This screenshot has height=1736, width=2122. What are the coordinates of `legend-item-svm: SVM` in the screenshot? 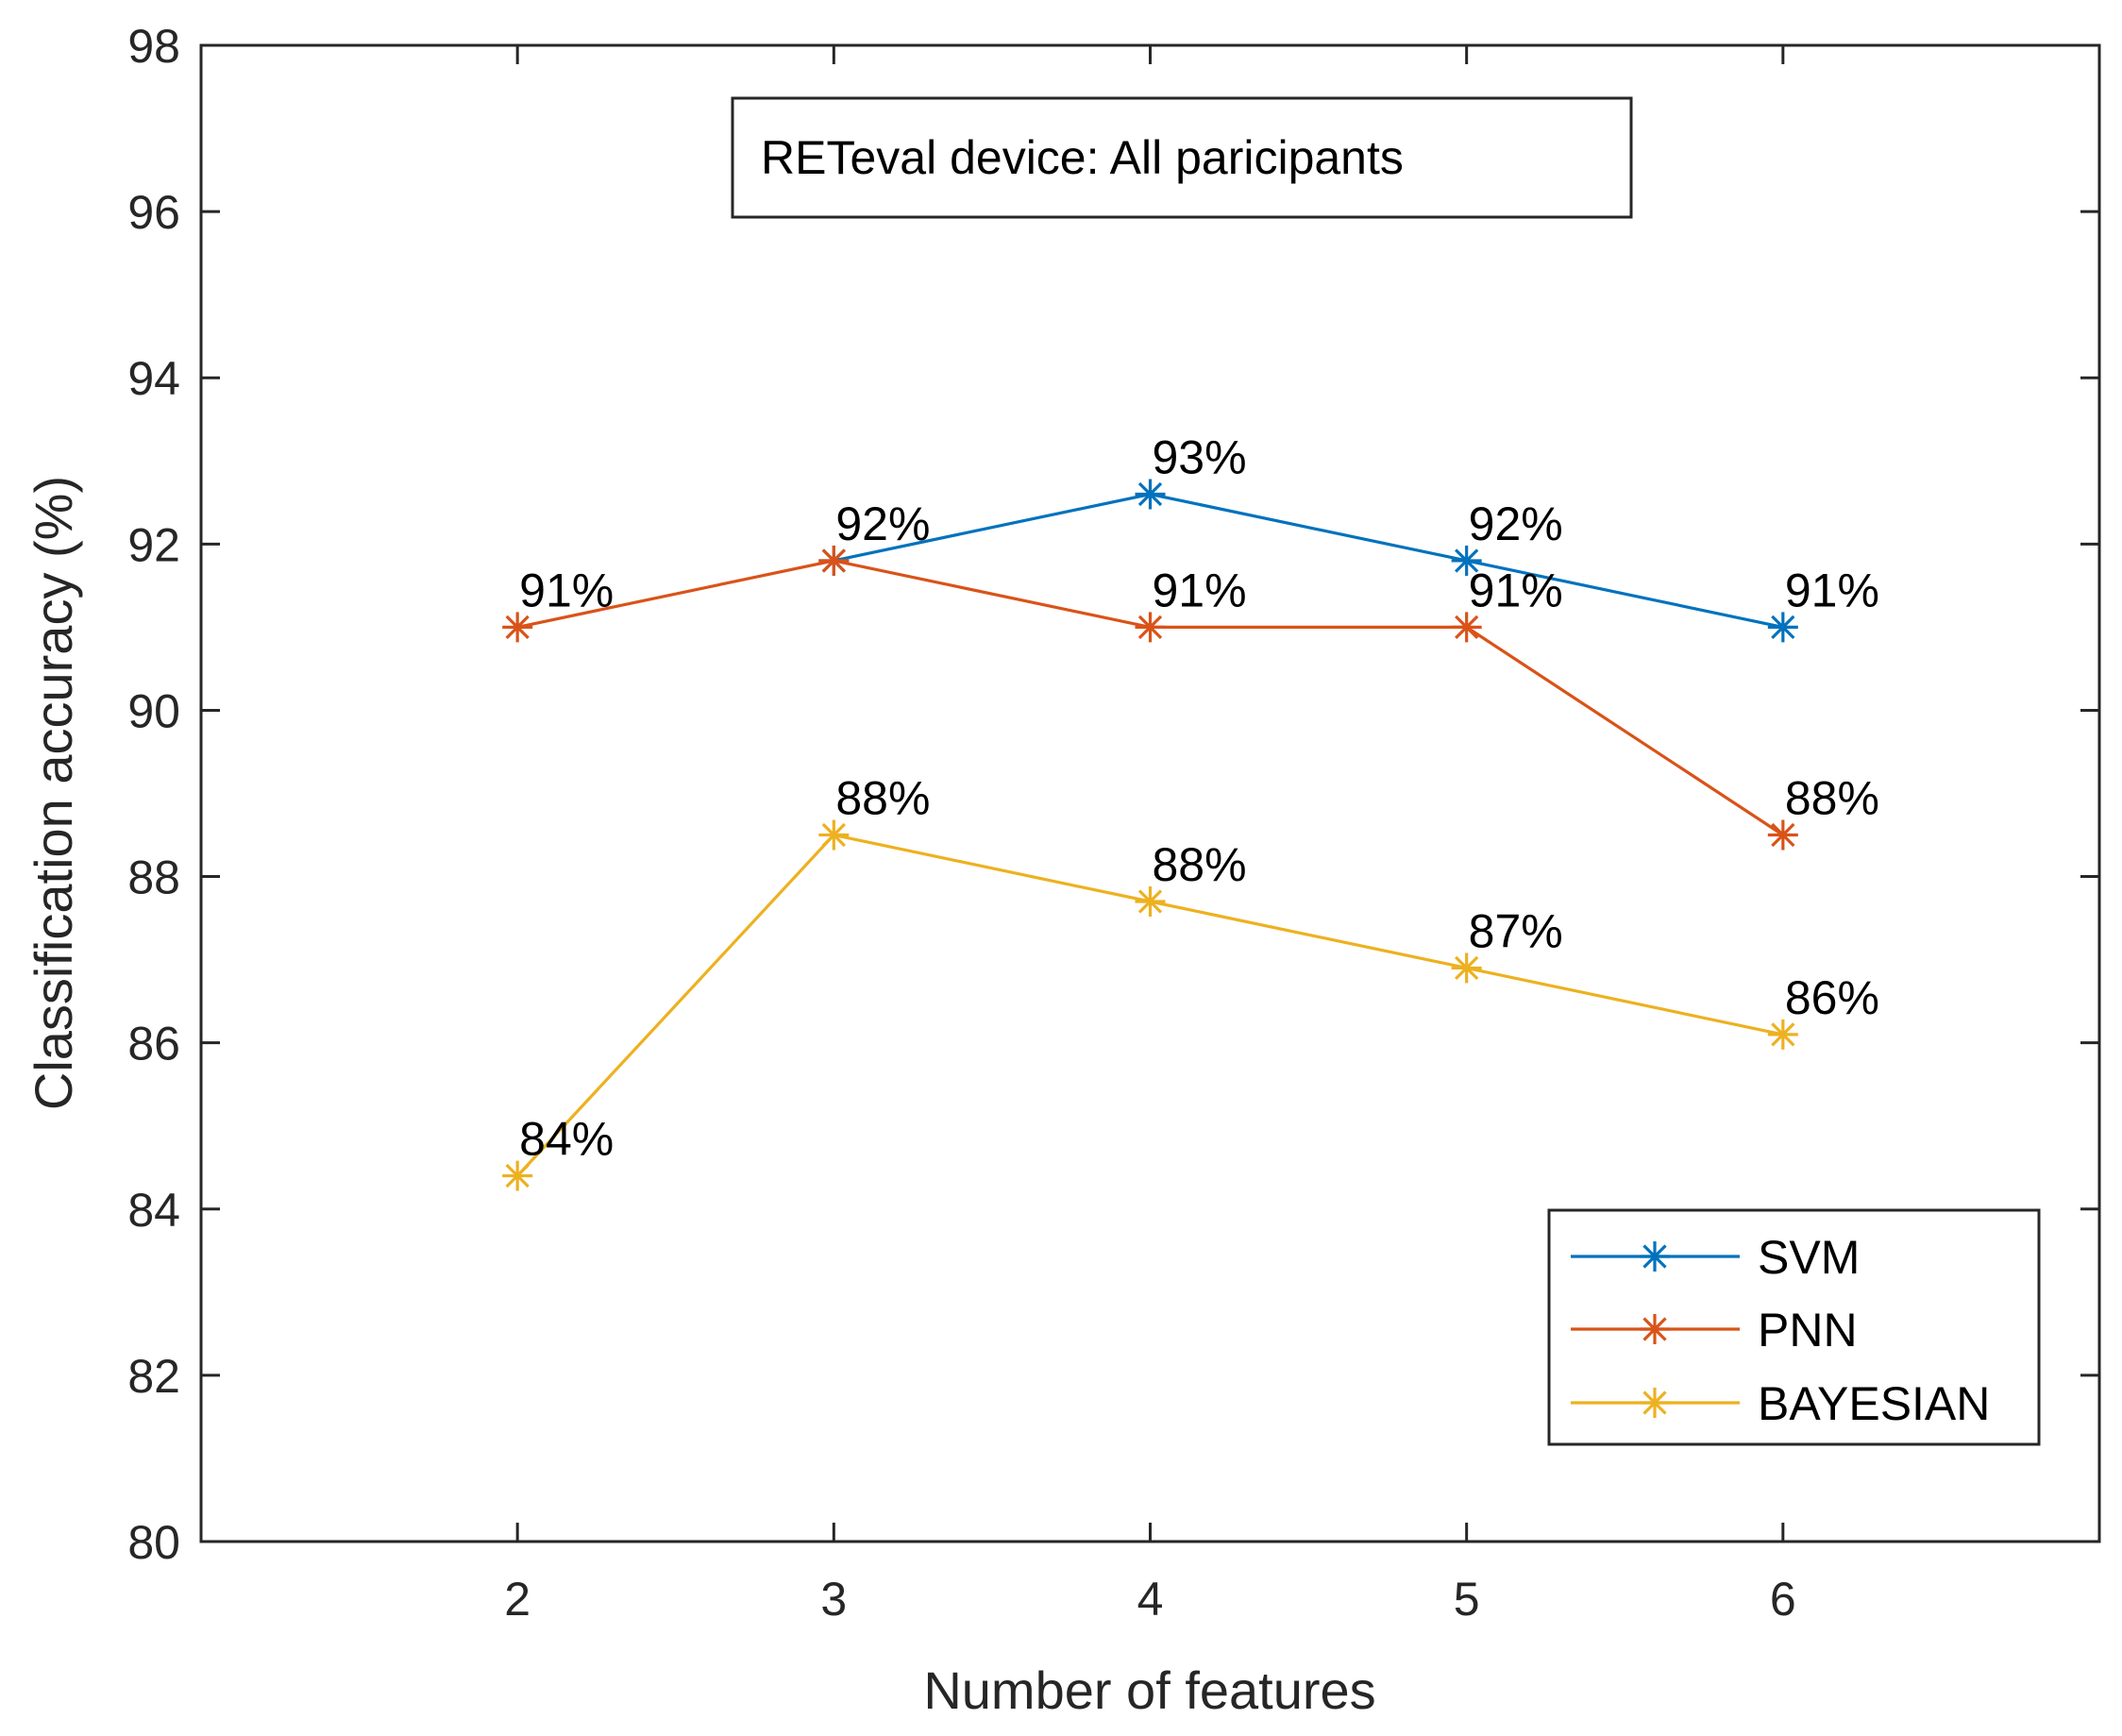 It's located at (1715, 1258).